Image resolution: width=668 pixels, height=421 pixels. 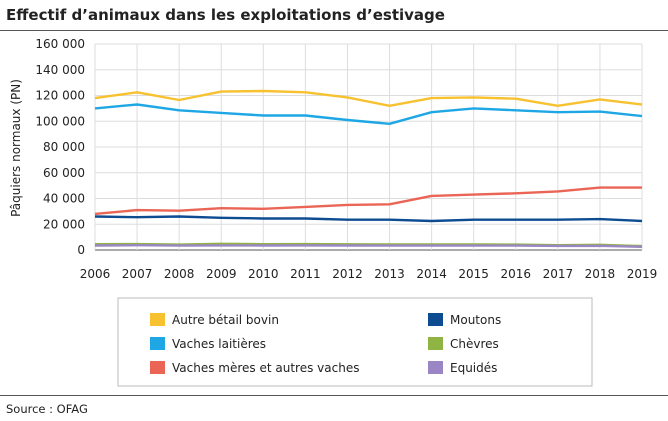 What do you see at coordinates (334, 30) in the screenshot?
I see `top-divider` at bounding box center [334, 30].